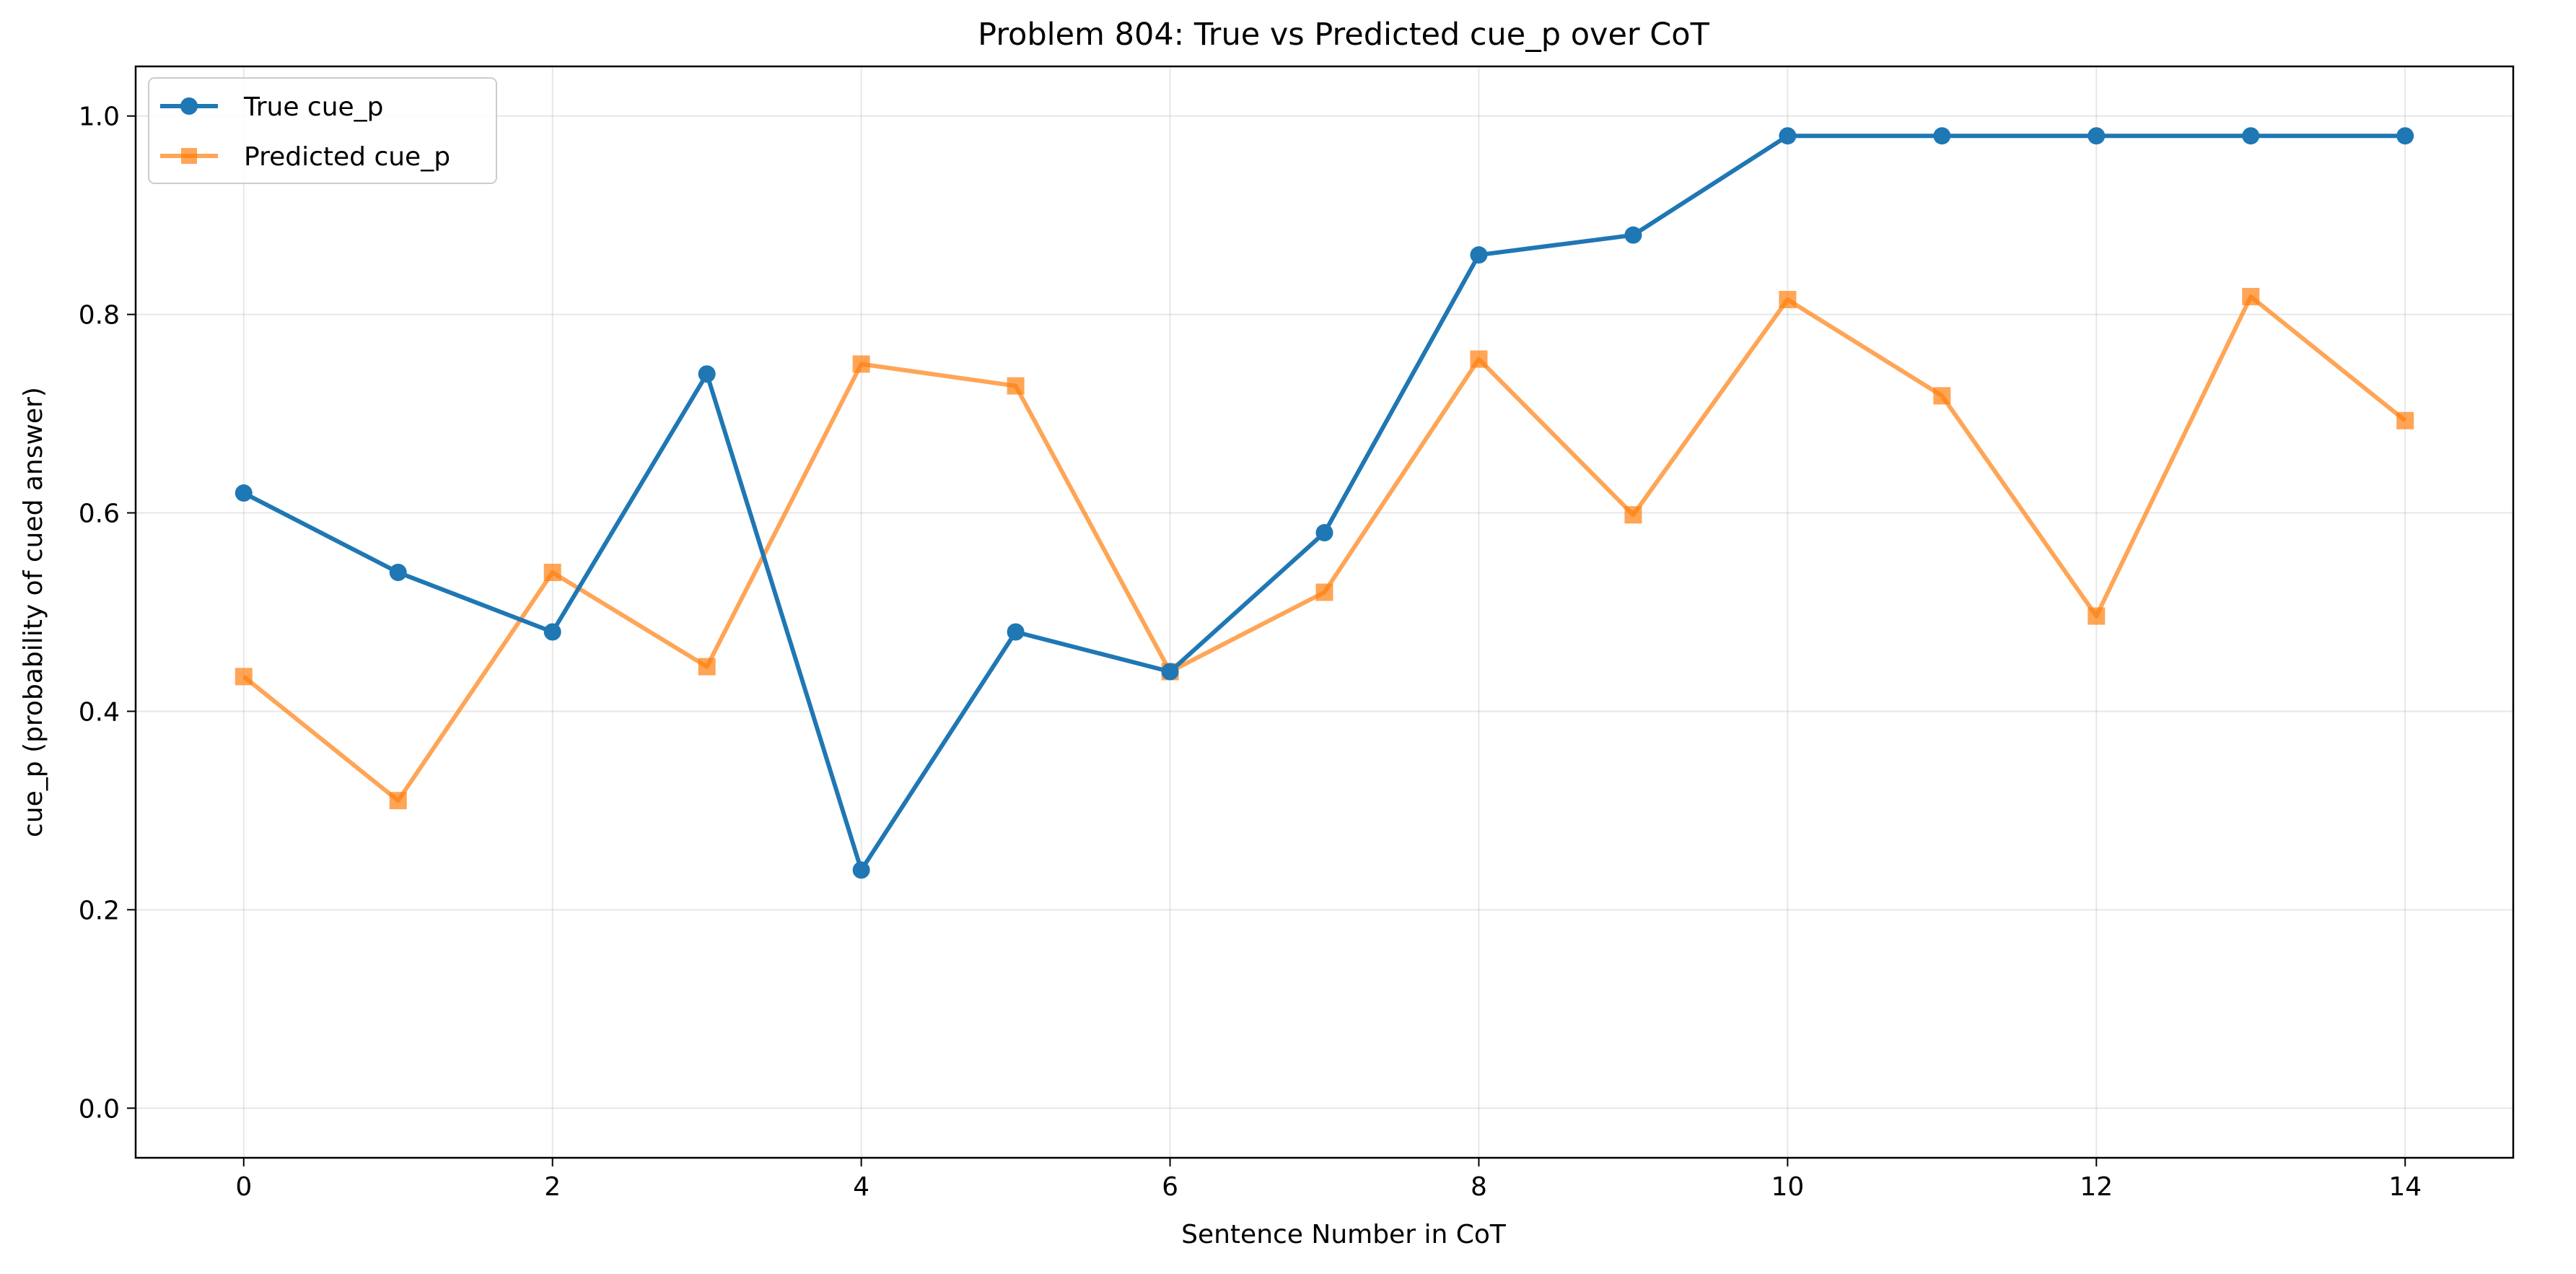 The height and width of the screenshot is (1274, 2576). I want to click on y-tick-label: 0.0, so click(99, 1109).